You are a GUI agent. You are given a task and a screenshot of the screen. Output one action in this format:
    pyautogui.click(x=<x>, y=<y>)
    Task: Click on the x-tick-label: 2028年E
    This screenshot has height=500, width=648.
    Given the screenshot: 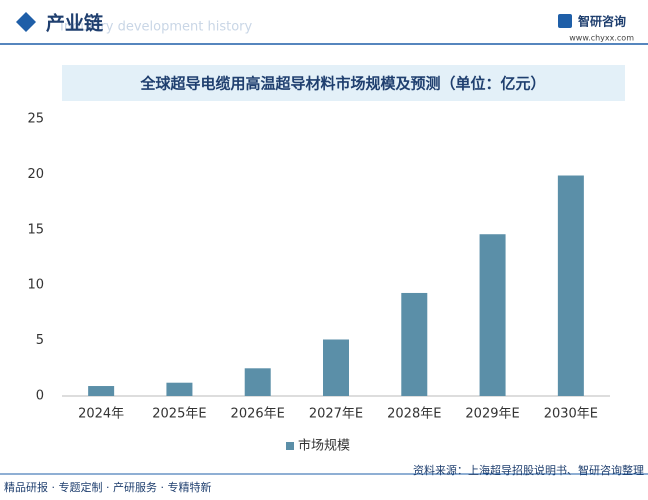 What is the action you would take?
    pyautogui.click(x=414, y=414)
    